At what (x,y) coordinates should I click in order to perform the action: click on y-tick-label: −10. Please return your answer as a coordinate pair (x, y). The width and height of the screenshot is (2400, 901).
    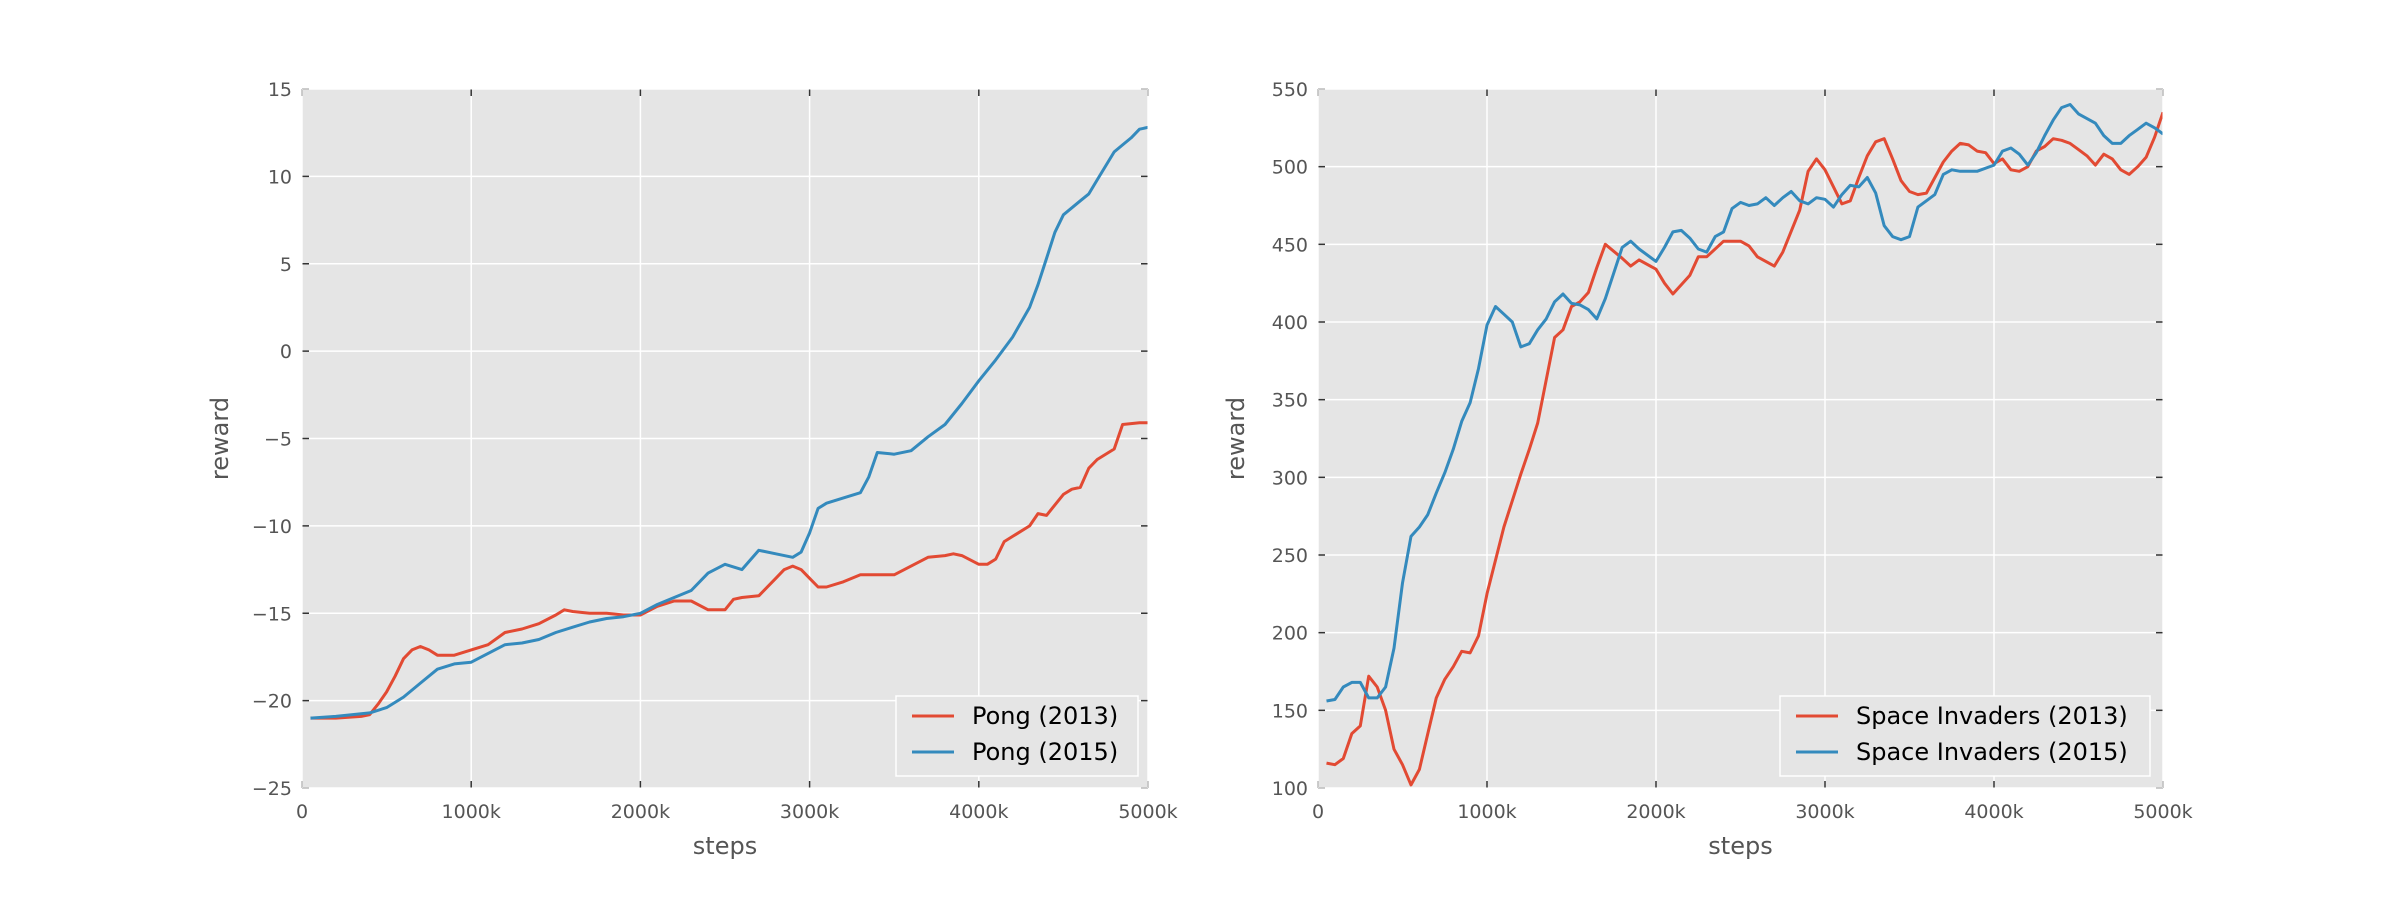
    Looking at the image, I should click on (272, 527).